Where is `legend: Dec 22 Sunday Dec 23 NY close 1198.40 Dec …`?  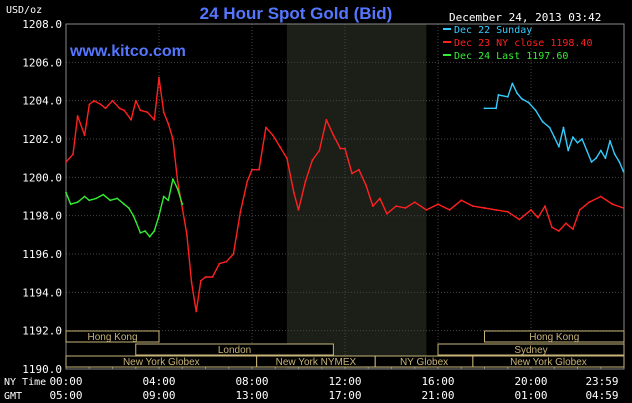 legend: Dec 22 Sunday Dec 23 NY close 1198.40 Dec … is located at coordinates (517, 43).